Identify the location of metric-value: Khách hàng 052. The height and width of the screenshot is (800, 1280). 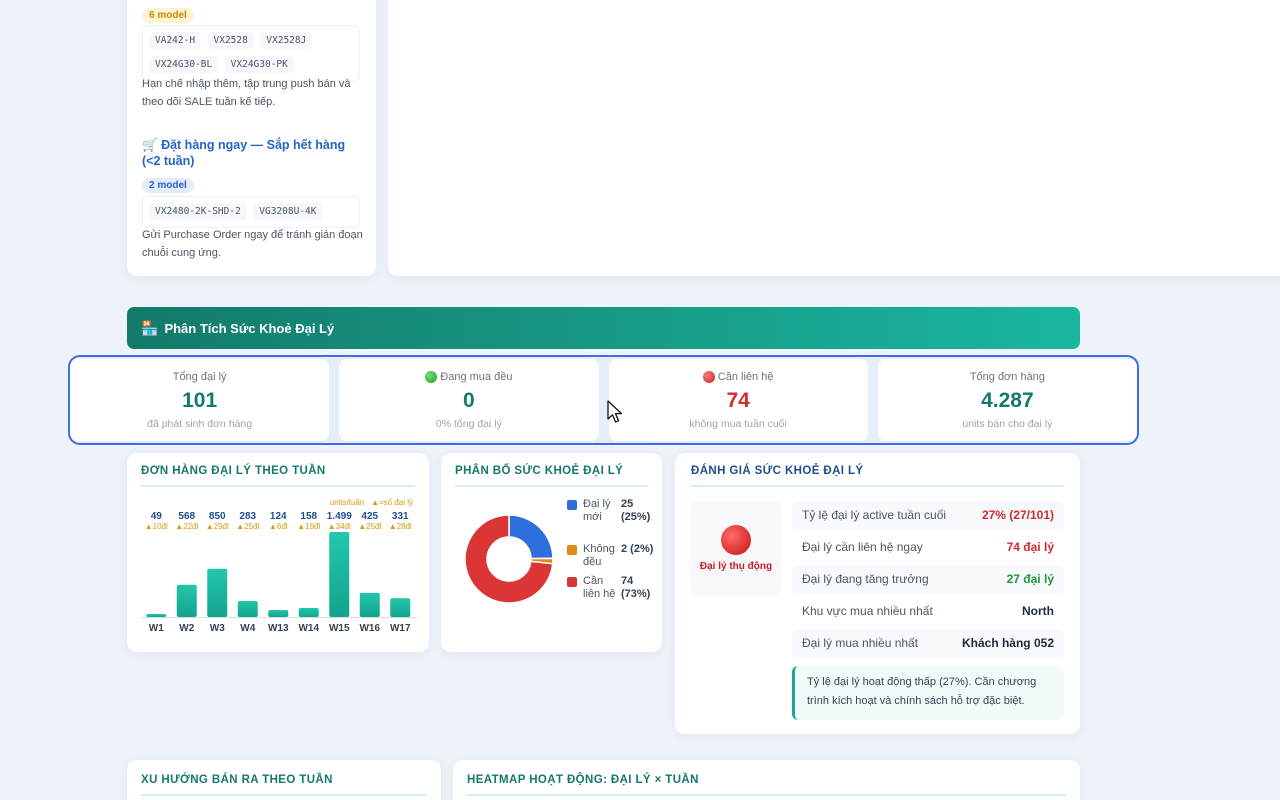
(1007, 643).